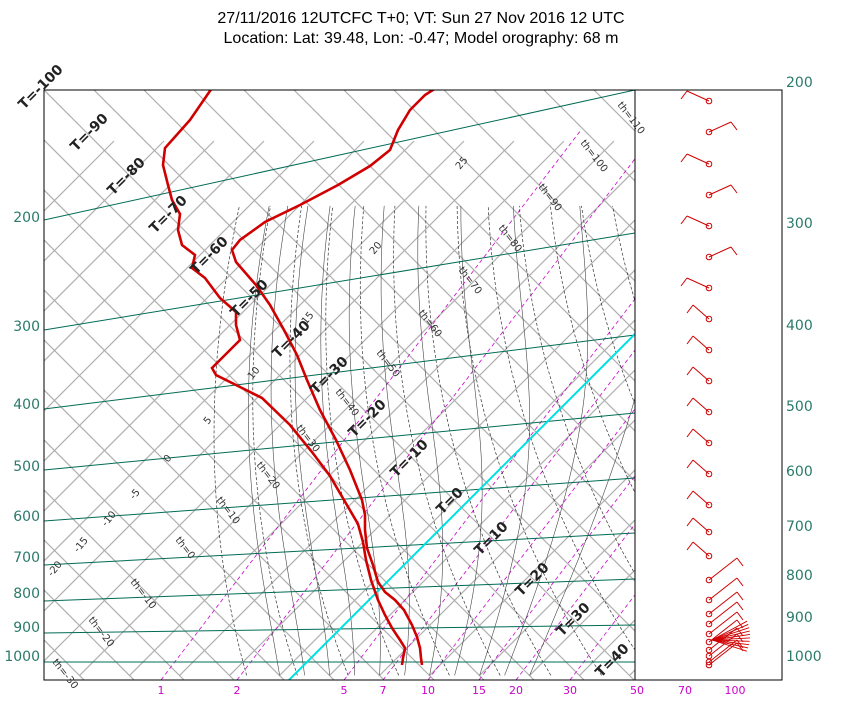  What do you see at coordinates (637, 690) in the screenshot?
I see `mixing-ratio-tick: 50` at bounding box center [637, 690].